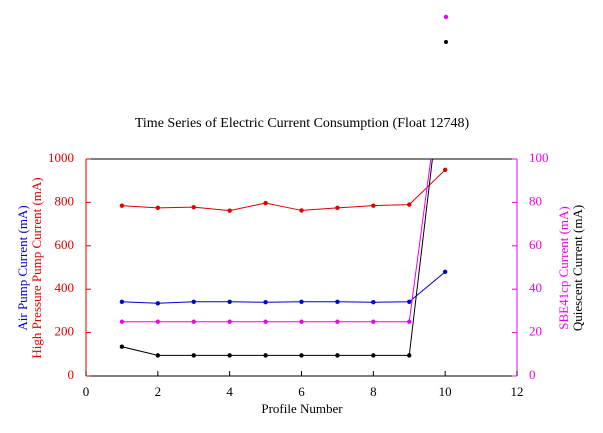 The width and height of the screenshot is (603, 433). What do you see at coordinates (61, 157) in the screenshot?
I see `y-tick-label: 1000` at bounding box center [61, 157].